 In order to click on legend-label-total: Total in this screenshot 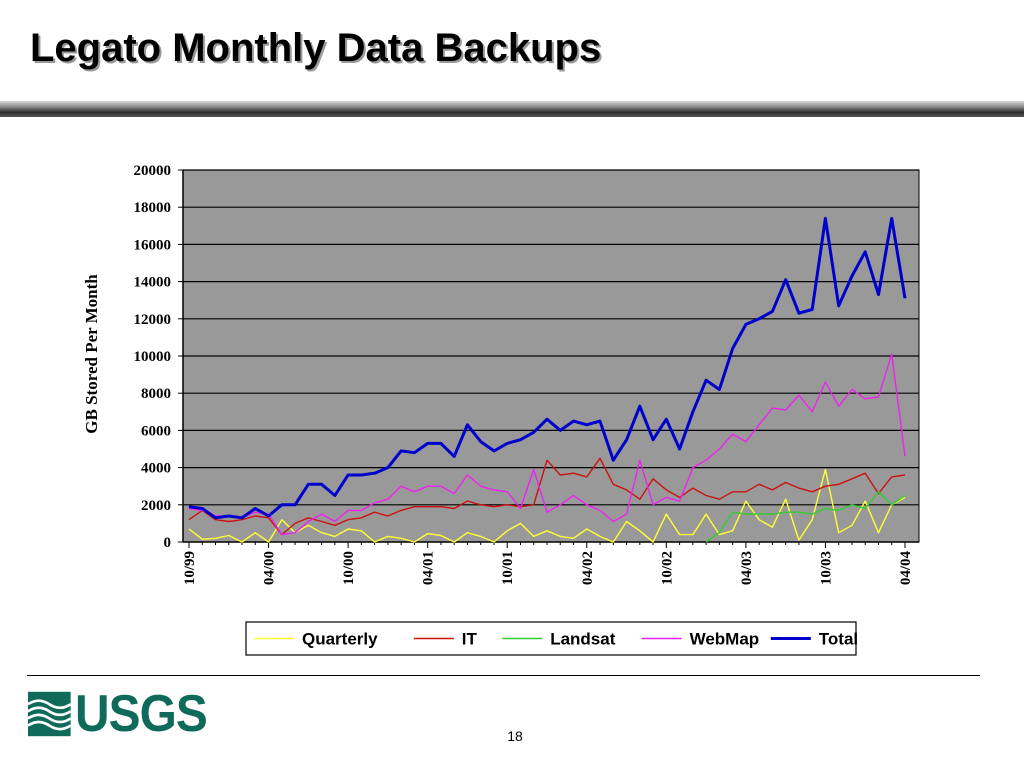, I will do `click(838, 639)`.